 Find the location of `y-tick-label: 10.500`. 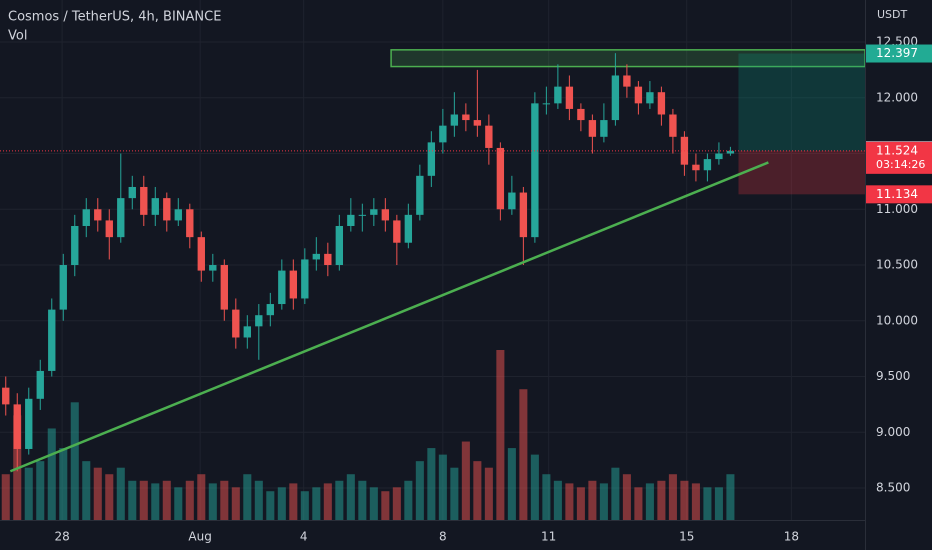

y-tick-label: 10.500 is located at coordinates (897, 265).